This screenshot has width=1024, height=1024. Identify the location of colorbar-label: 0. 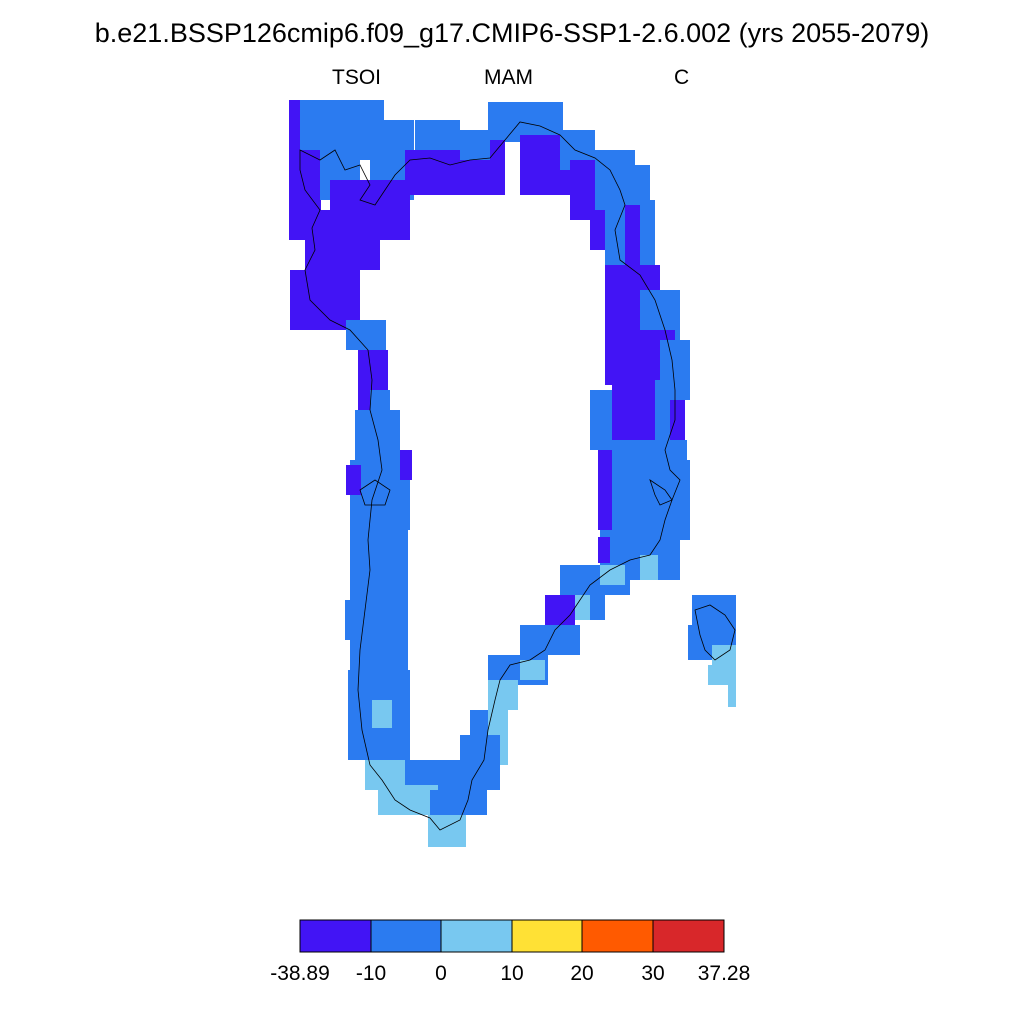
(441, 973).